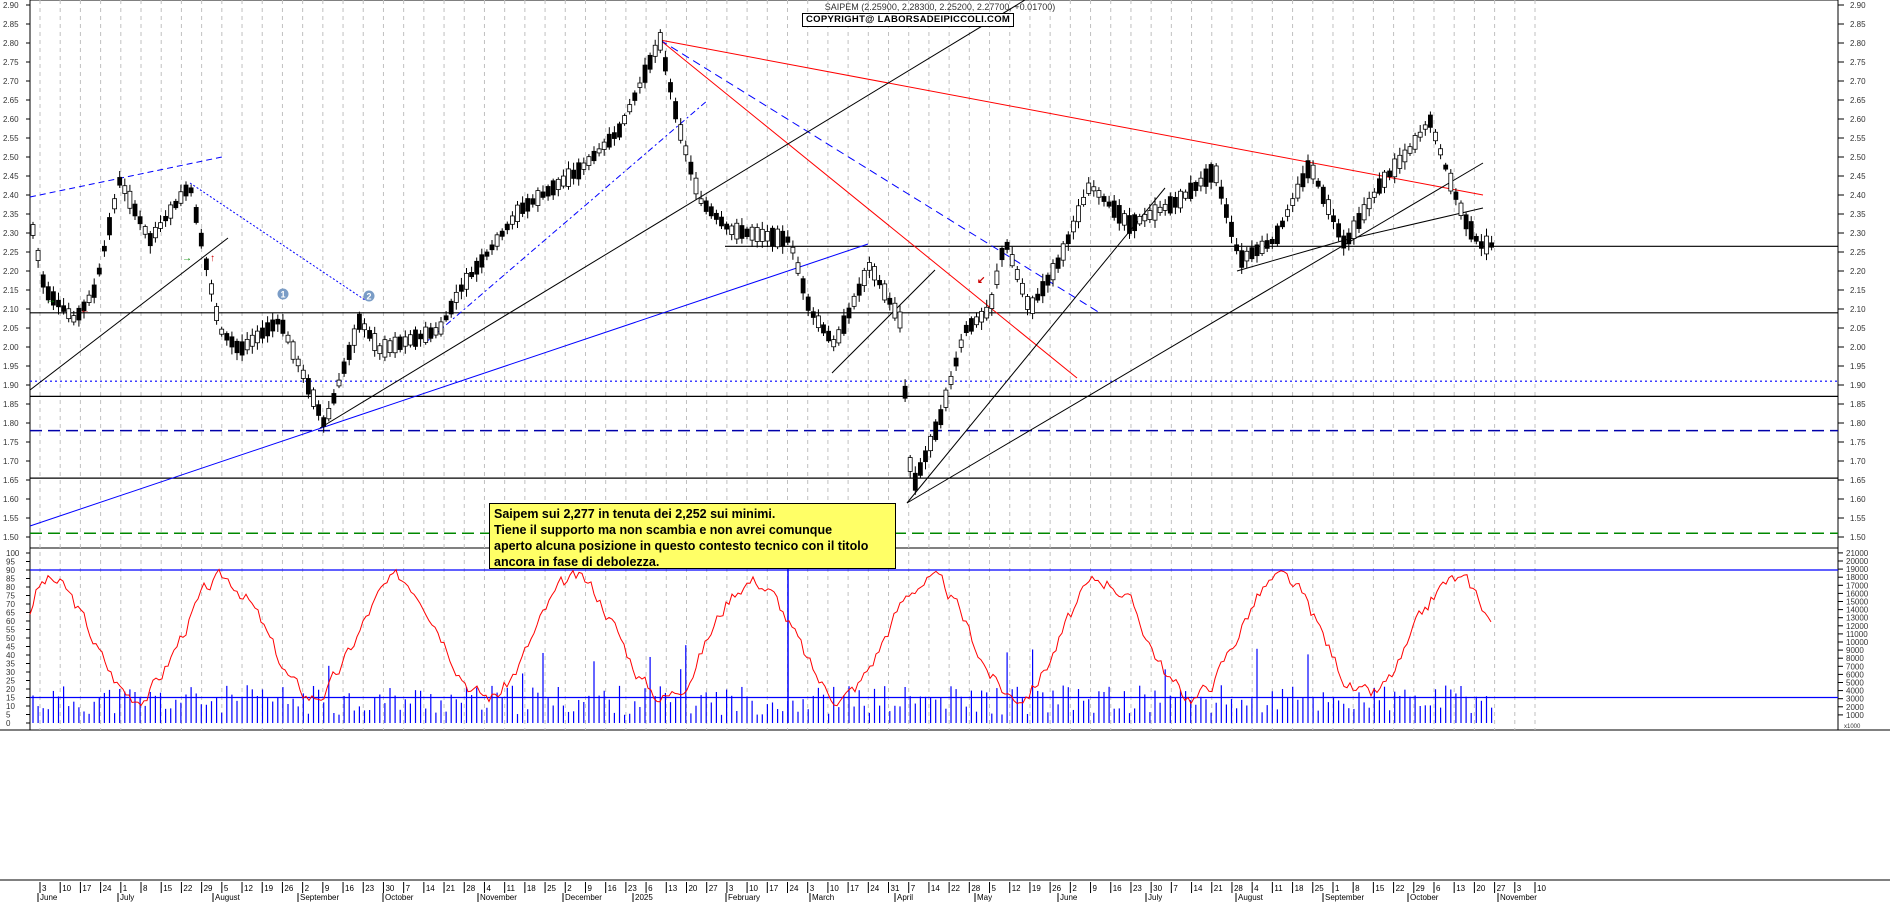 This screenshot has width=1890, height=907. What do you see at coordinates (11, 214) in the screenshot?
I see `y-tick-label-left: 2.35` at bounding box center [11, 214].